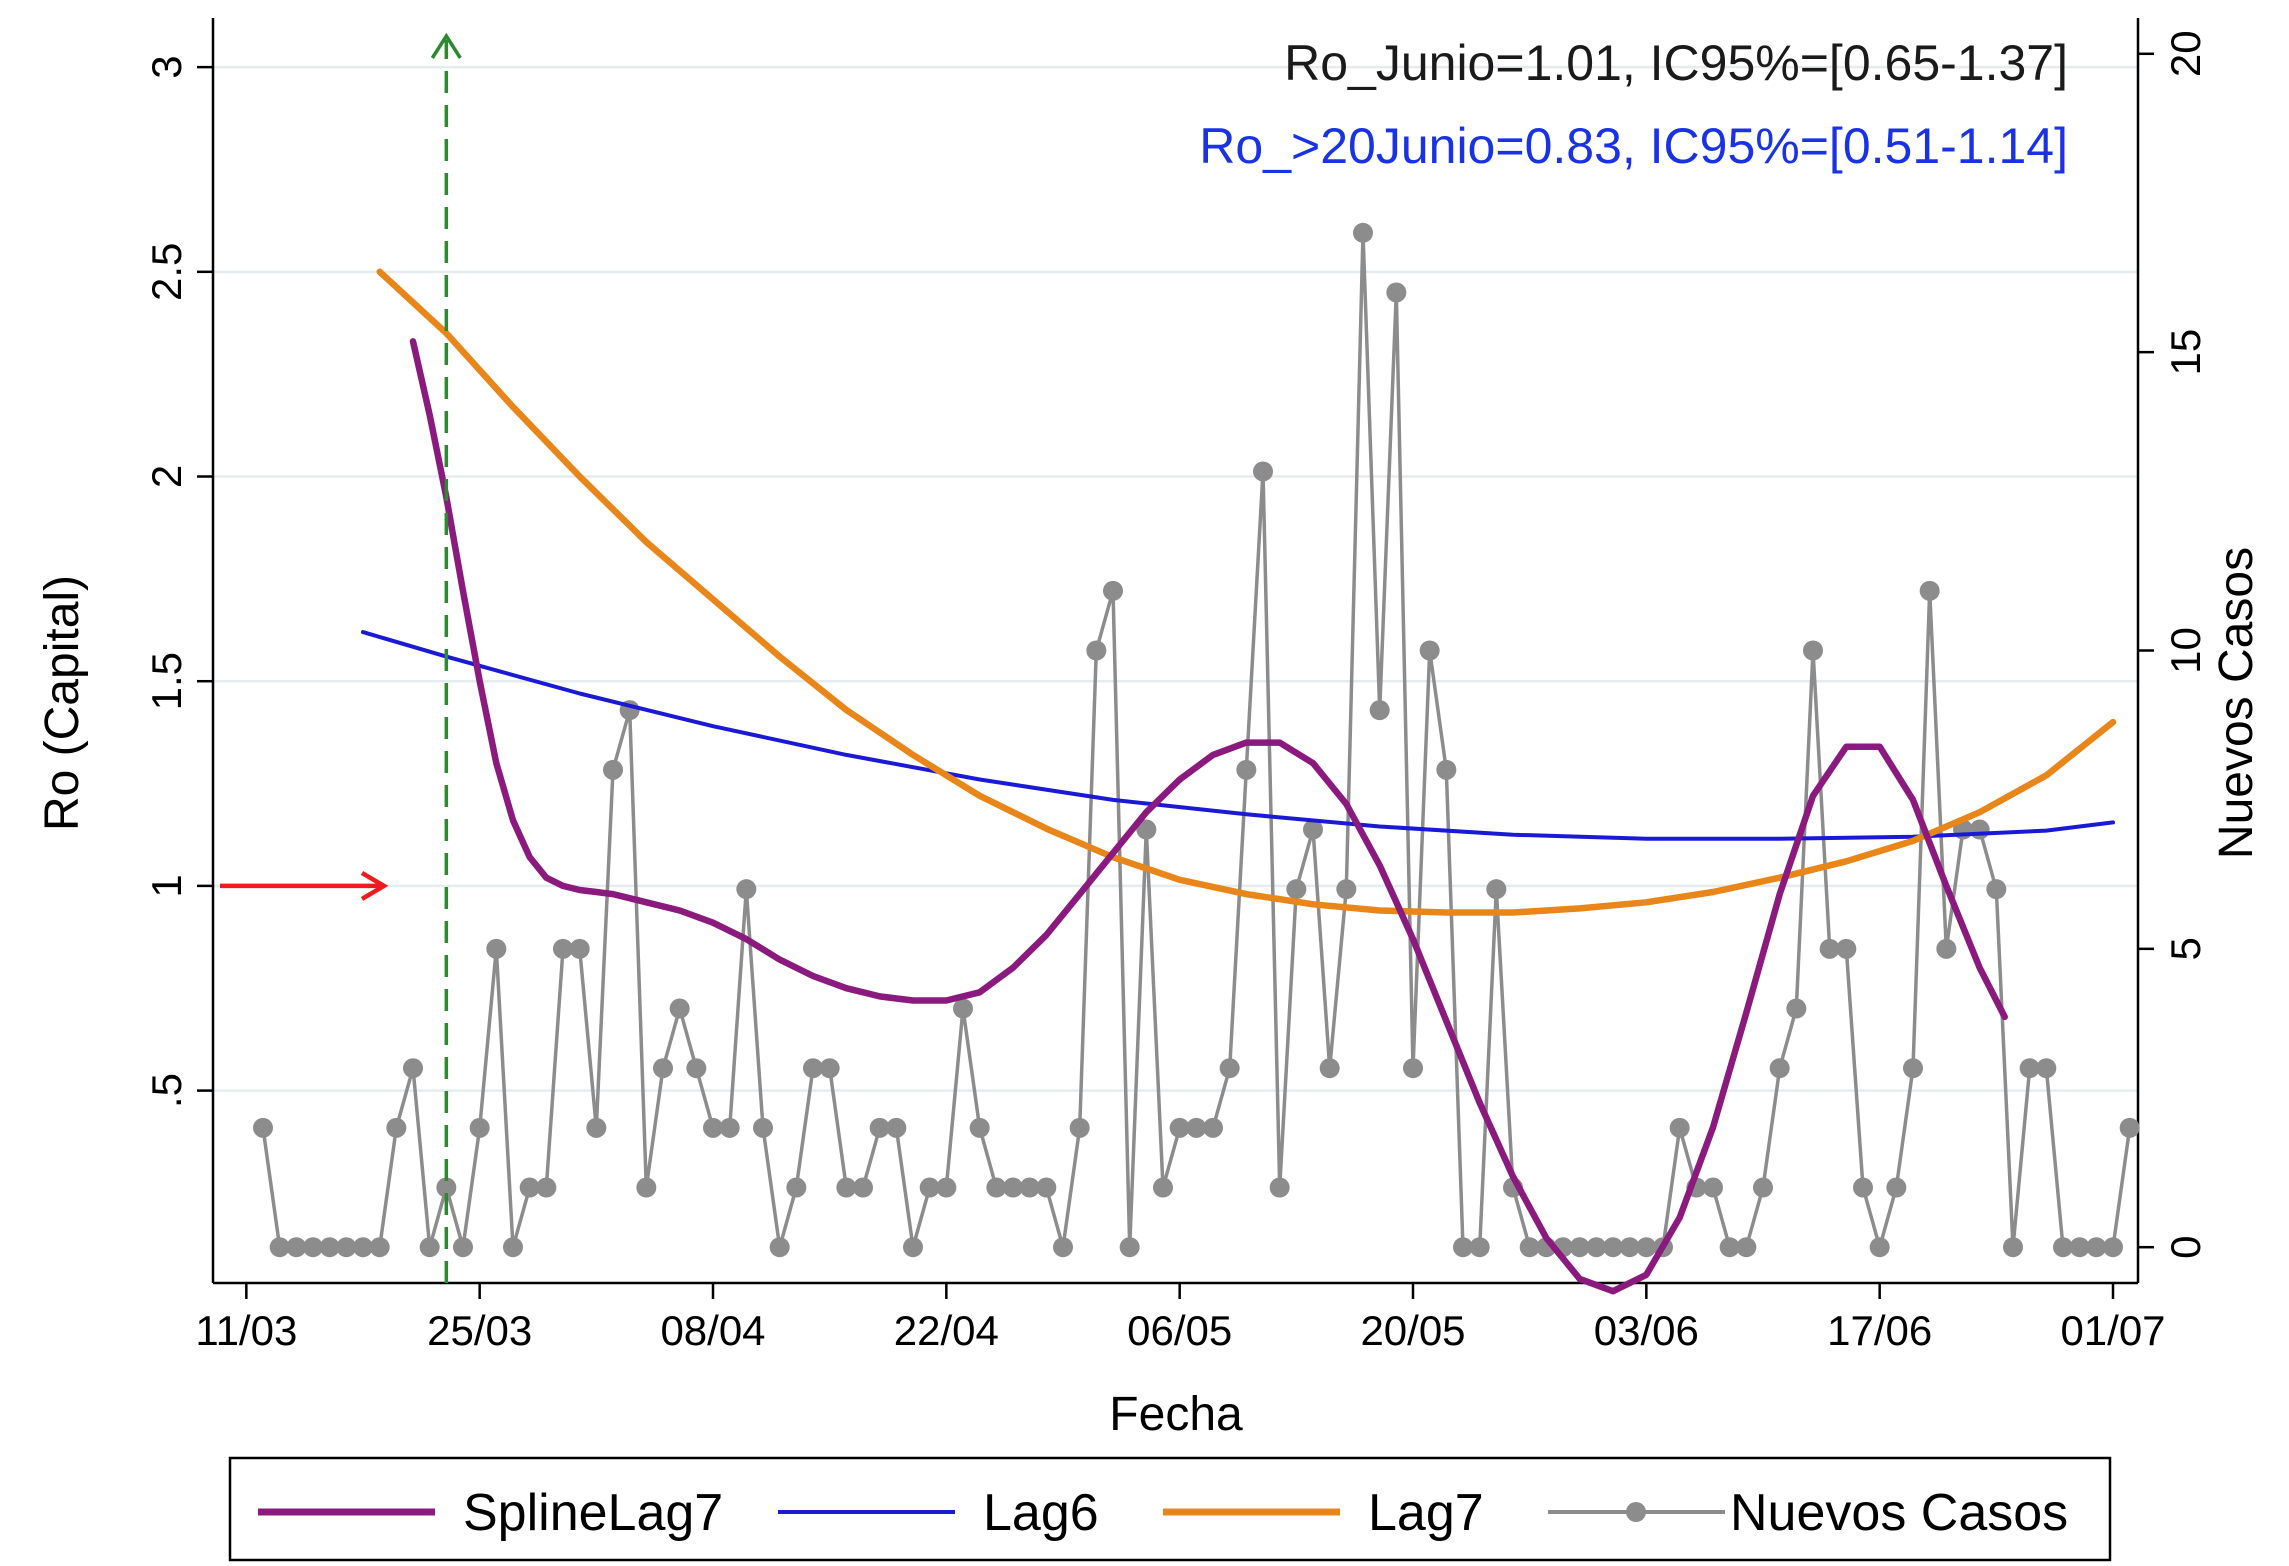 Image resolution: width=2289 pixels, height=1566 pixels. What do you see at coordinates (1412, 1330) in the screenshot?
I see `x-tick-label-5: 20/05` at bounding box center [1412, 1330].